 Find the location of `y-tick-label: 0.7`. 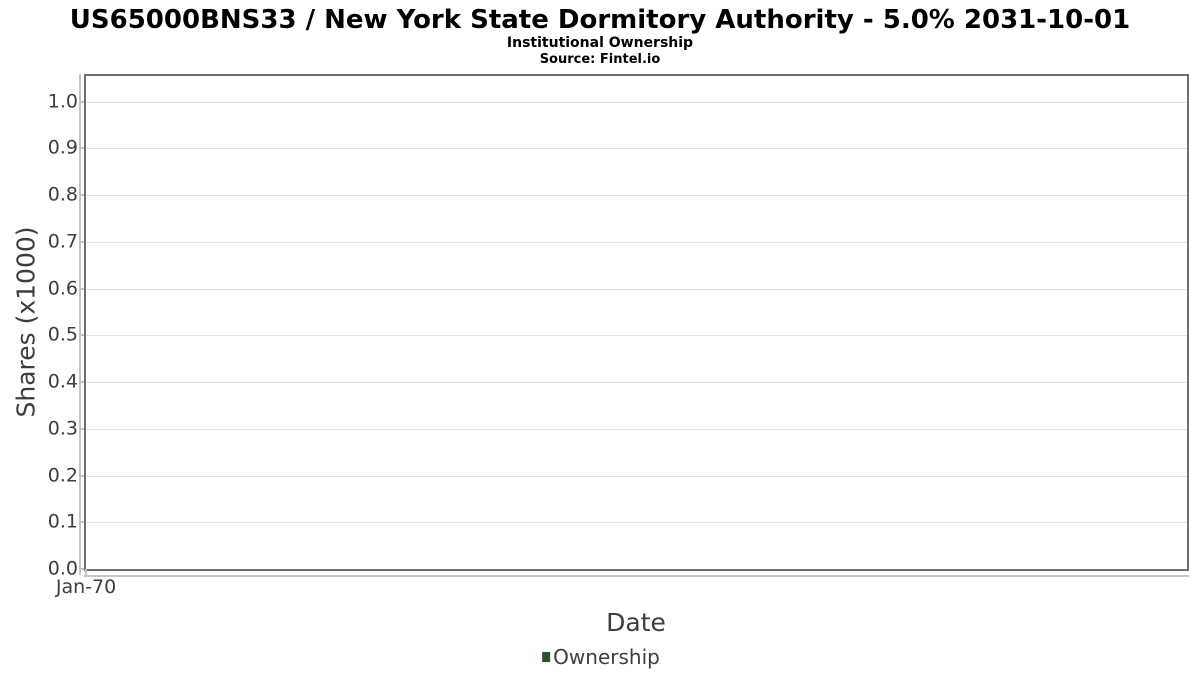

y-tick-label: 0.7 is located at coordinates (62, 241).